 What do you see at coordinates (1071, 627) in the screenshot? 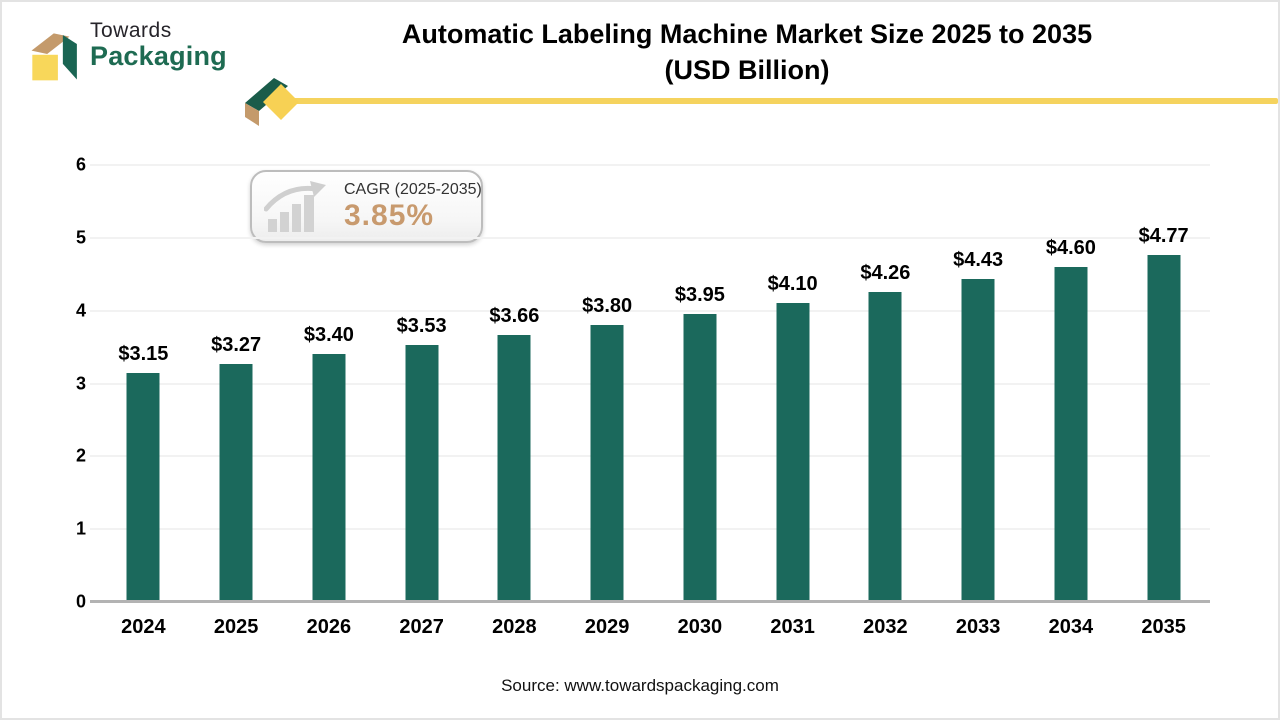
I see `x-axis-label-2034: 2034` at bounding box center [1071, 627].